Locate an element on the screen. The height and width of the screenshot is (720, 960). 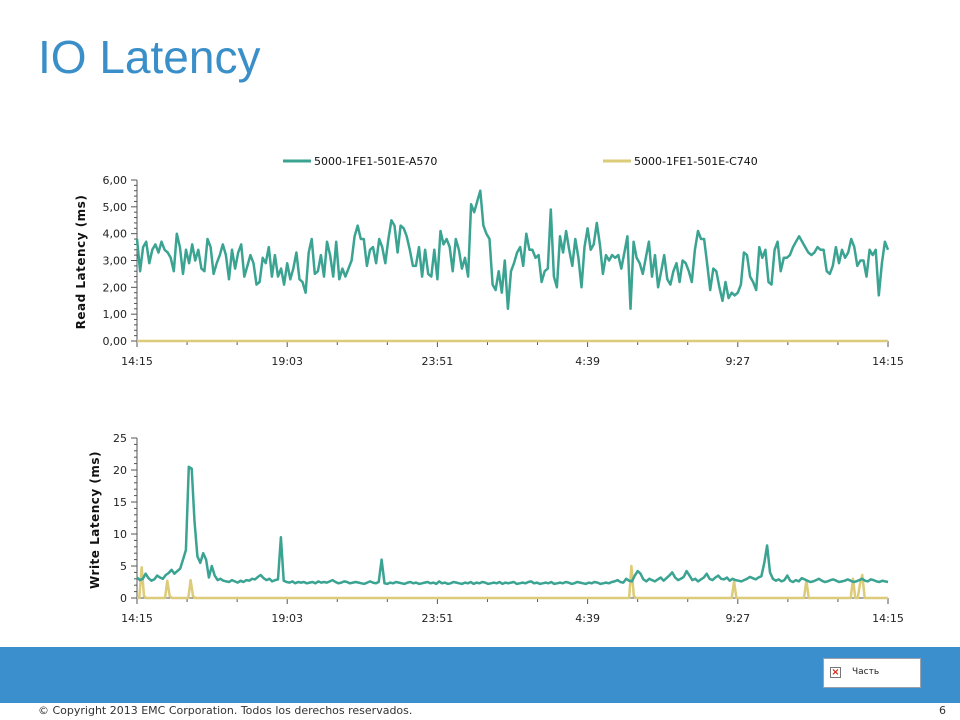
slide-title: IO Latency is located at coordinates (149, 57).